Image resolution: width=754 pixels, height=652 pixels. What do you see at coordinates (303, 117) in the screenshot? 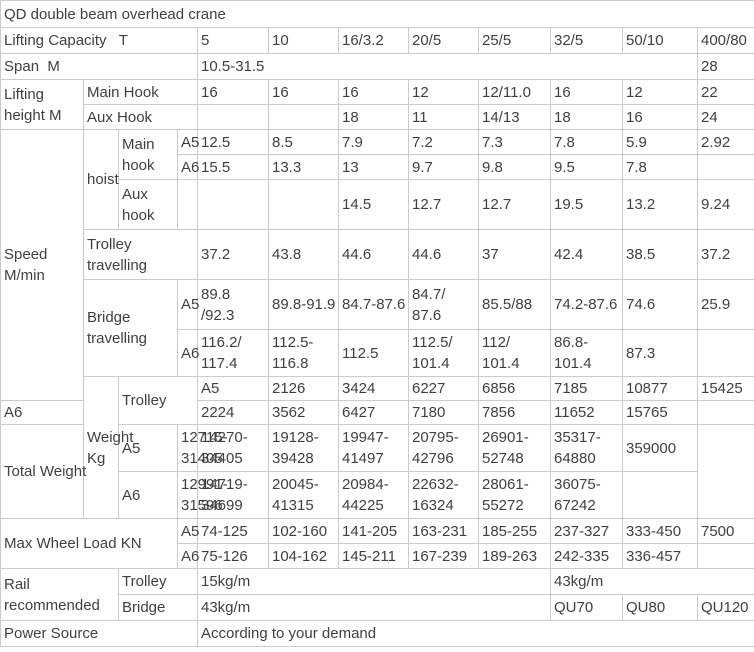
I see `aux-hook-value-cell` at bounding box center [303, 117].